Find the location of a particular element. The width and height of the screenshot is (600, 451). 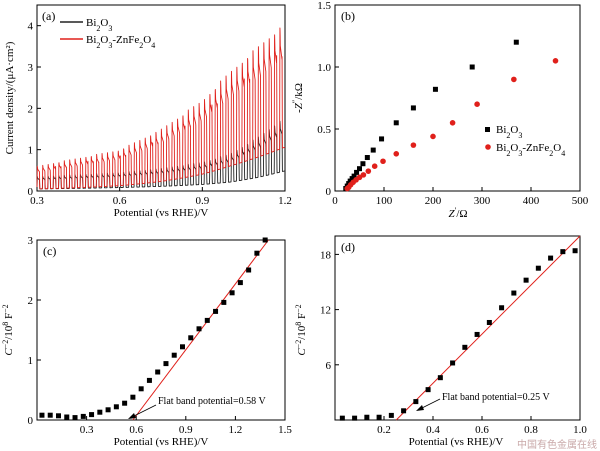

panel-b-label: (b) is located at coordinates (348, 16).